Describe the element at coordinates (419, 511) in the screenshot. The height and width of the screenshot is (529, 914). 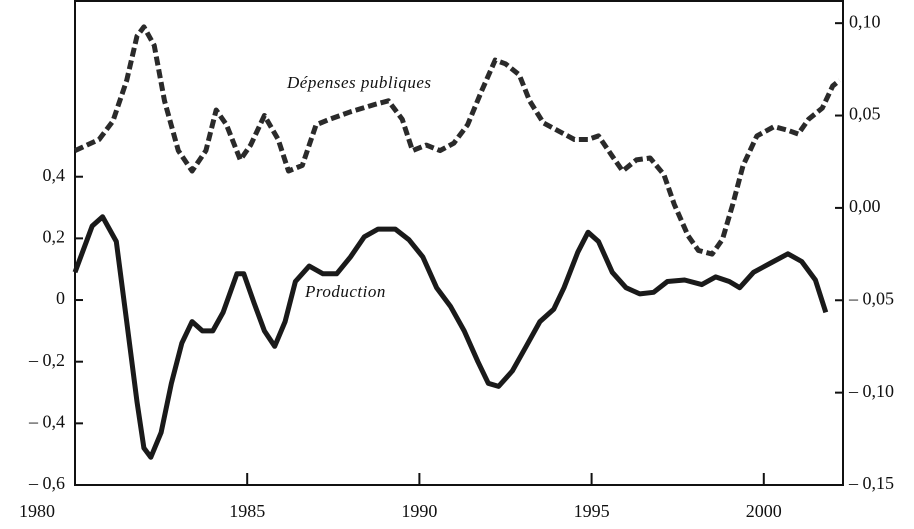
I see `x-tick-label: 1990` at that location.